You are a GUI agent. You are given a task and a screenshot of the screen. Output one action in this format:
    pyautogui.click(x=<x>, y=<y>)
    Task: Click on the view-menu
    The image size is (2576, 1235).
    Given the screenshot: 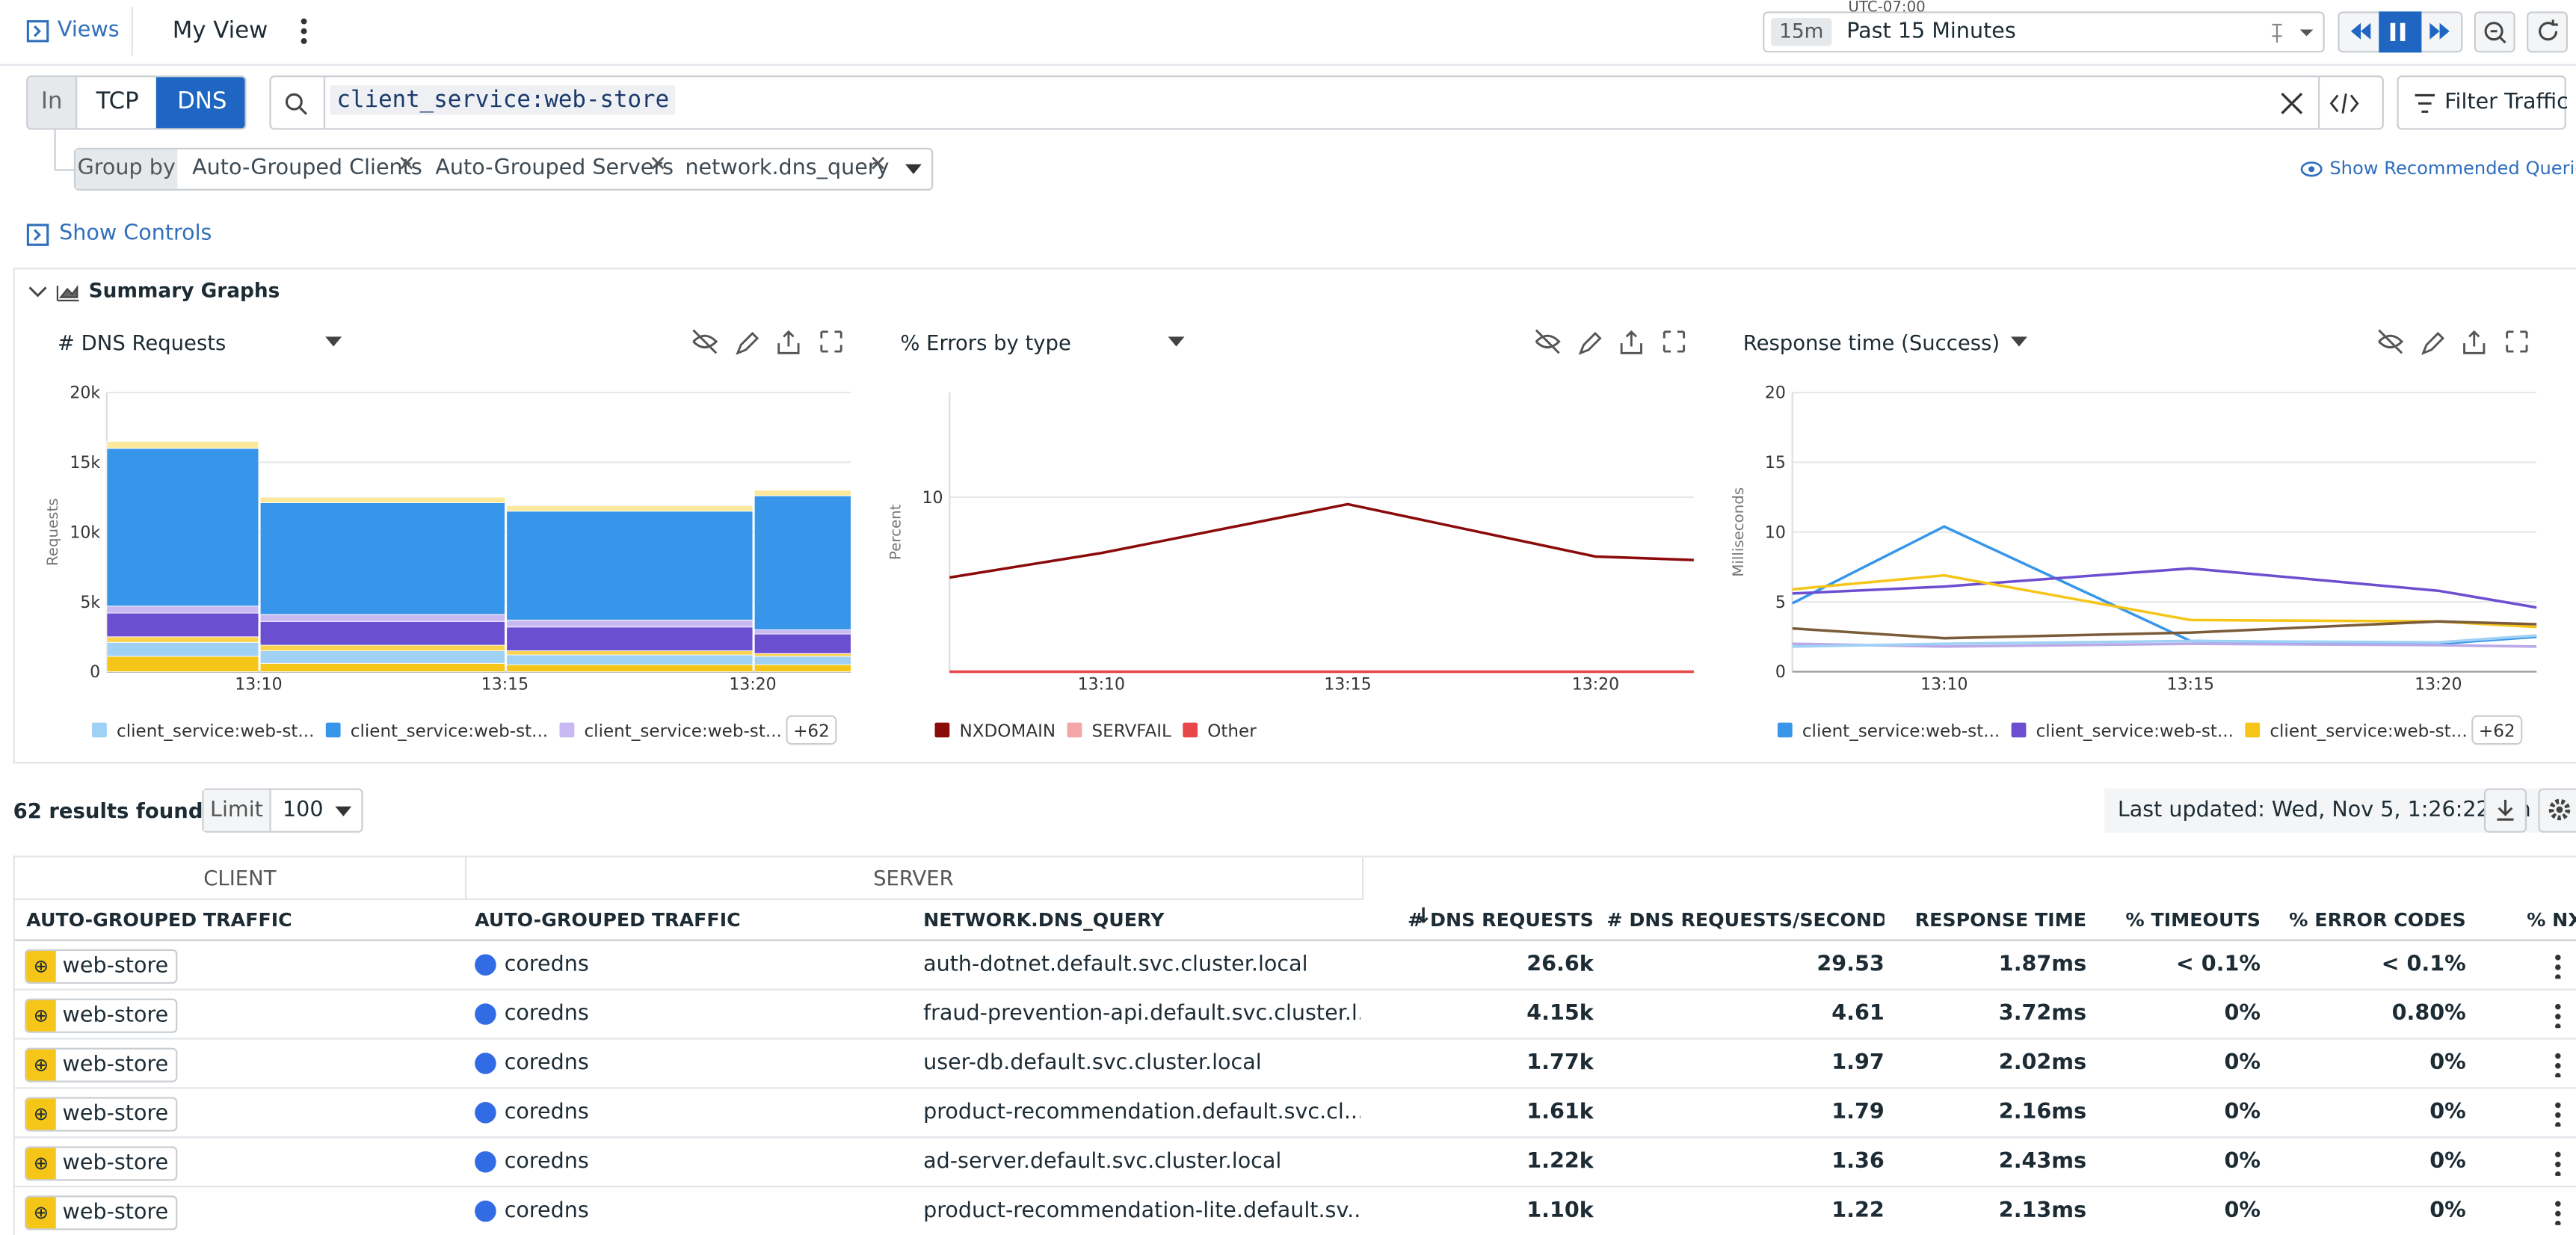 What is the action you would take?
    pyautogui.click(x=304, y=31)
    